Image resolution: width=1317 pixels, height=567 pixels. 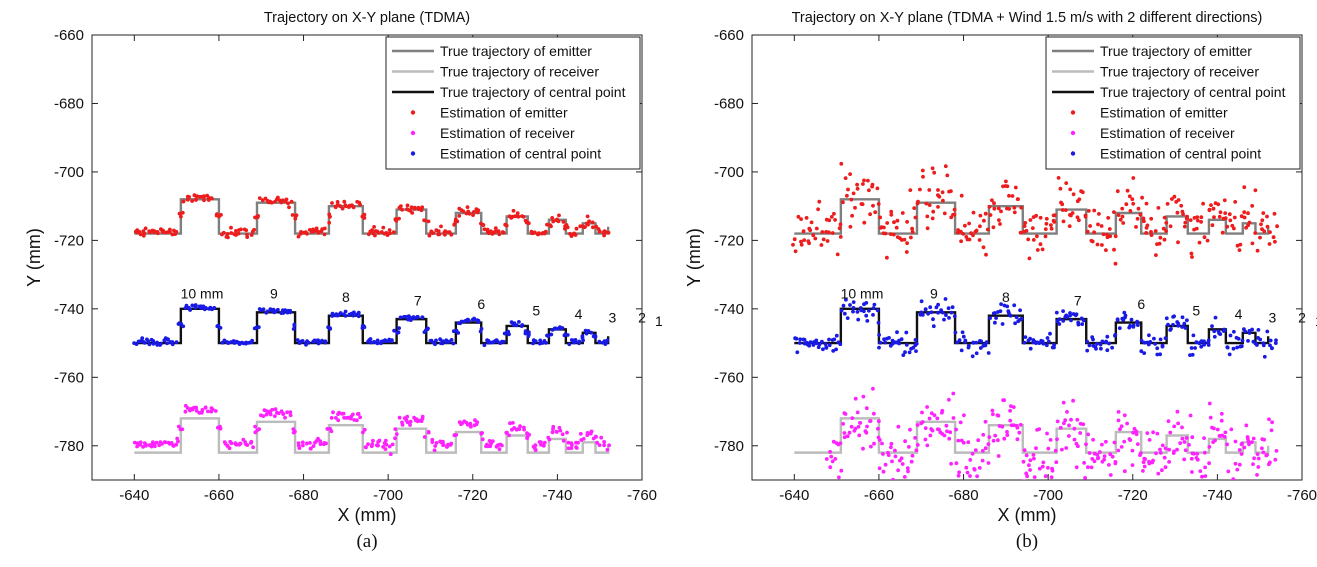 I want to click on legend-item: True trajectory of emitter, so click(x=1152, y=51).